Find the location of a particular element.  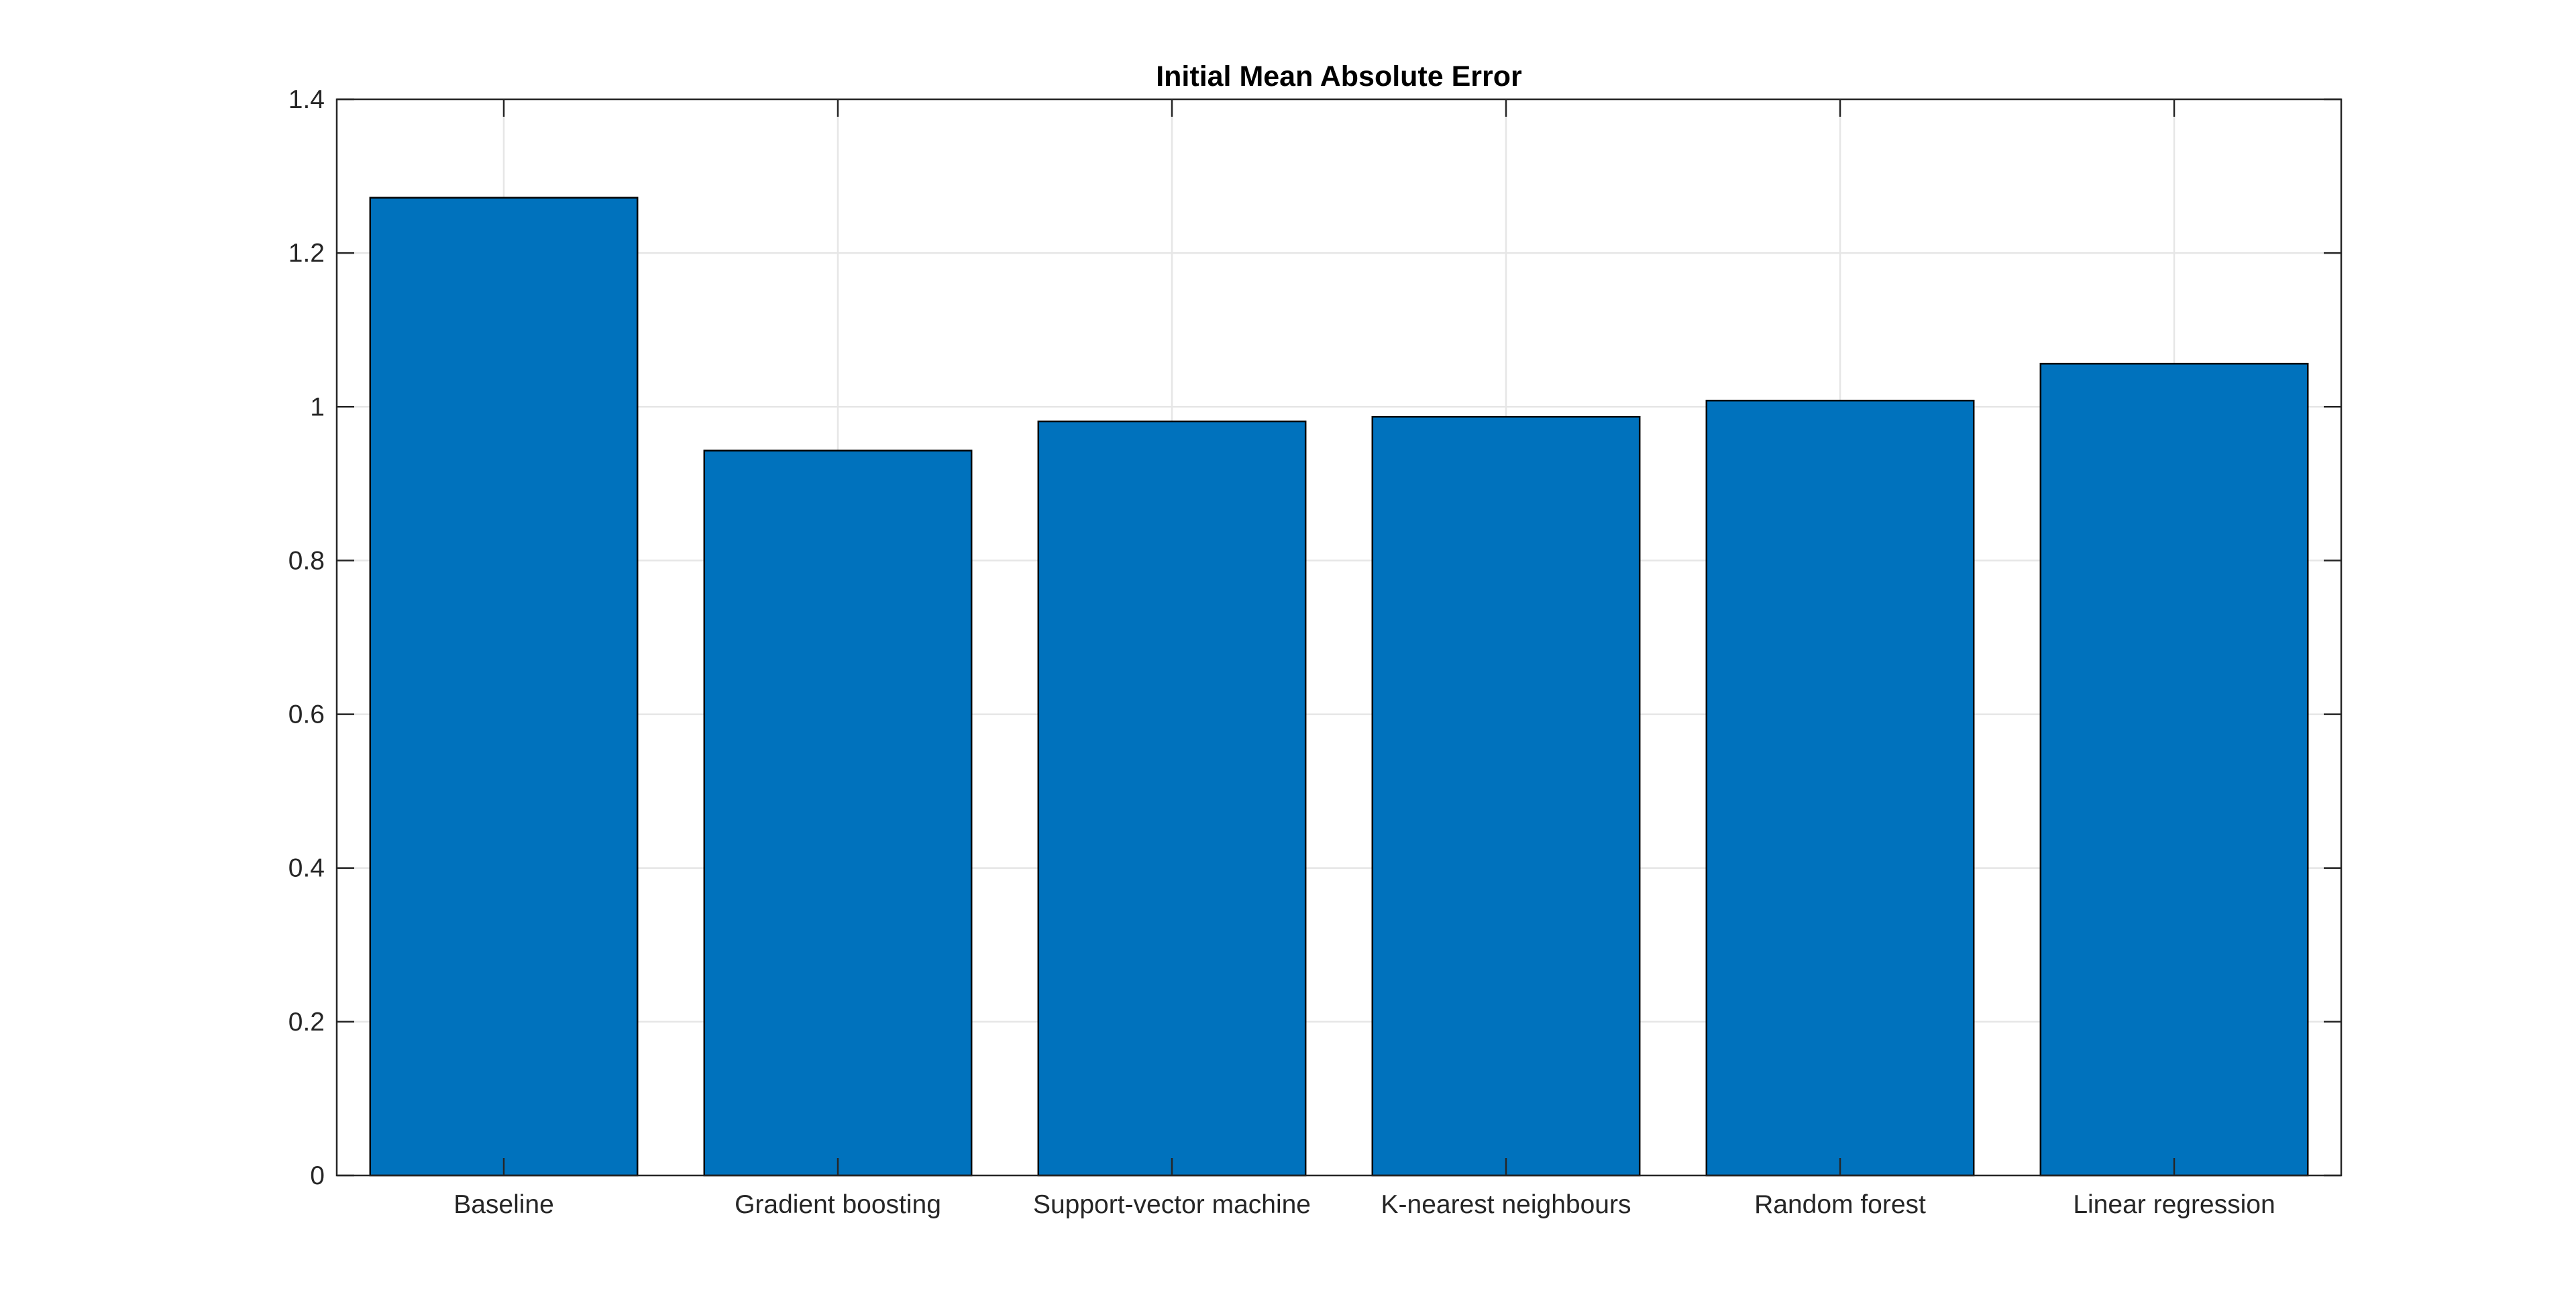

y-tick-label: 0.8 is located at coordinates (306, 560).